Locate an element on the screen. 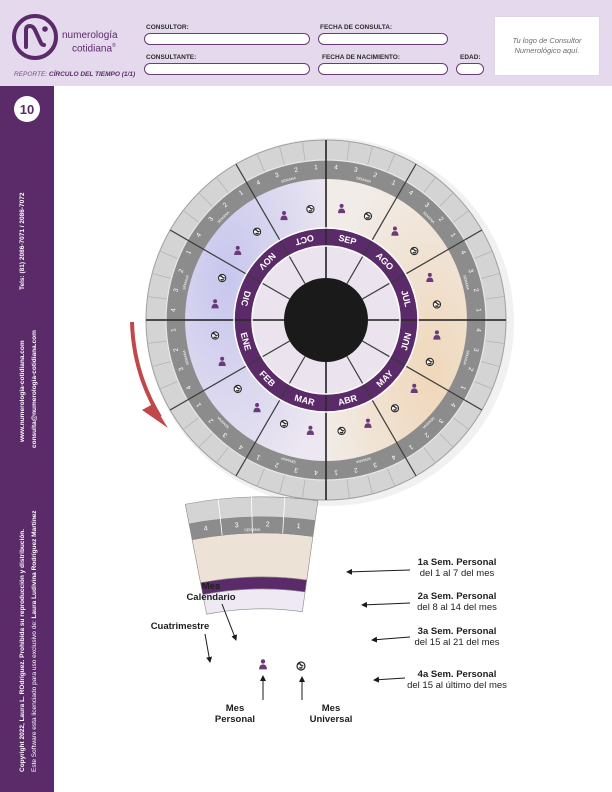 Image resolution: width=612 pixels, height=792 pixels. consultor-field is located at coordinates (227, 39).